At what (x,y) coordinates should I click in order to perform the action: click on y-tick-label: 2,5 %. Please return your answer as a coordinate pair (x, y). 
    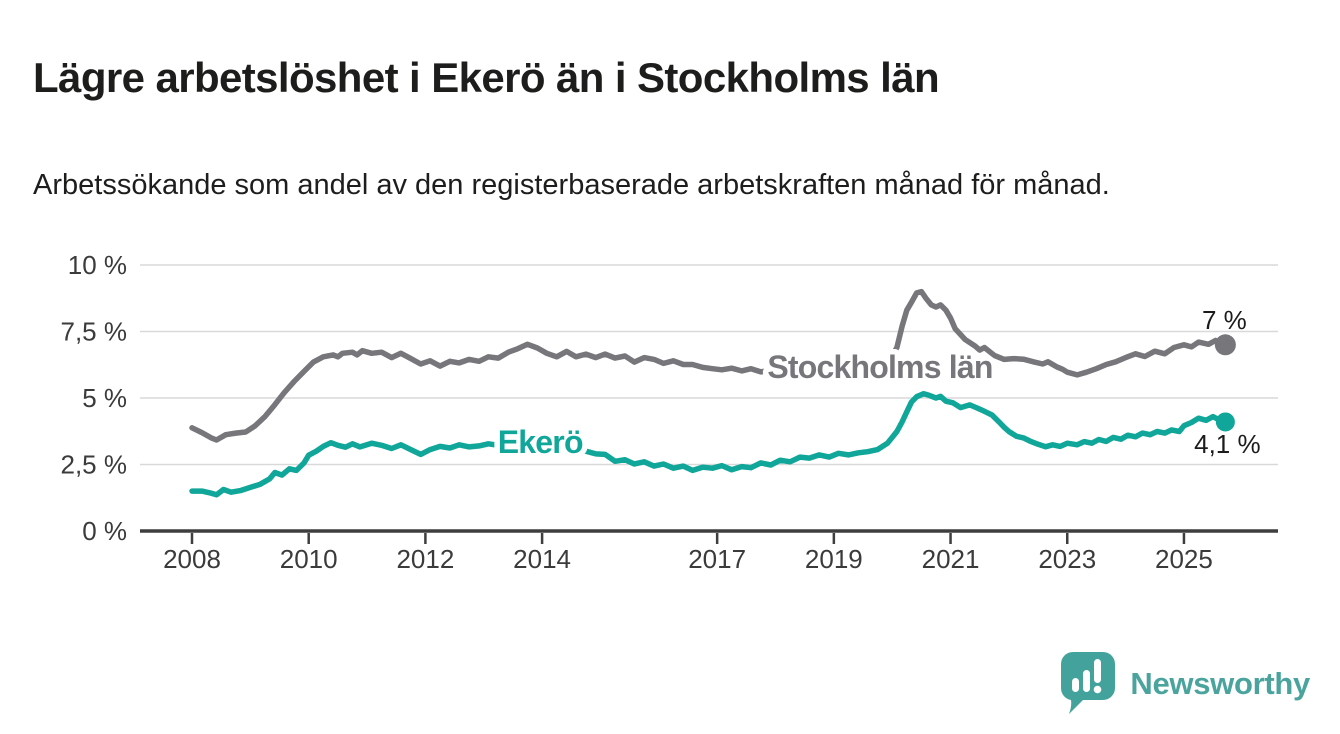
    Looking at the image, I should click on (94, 465).